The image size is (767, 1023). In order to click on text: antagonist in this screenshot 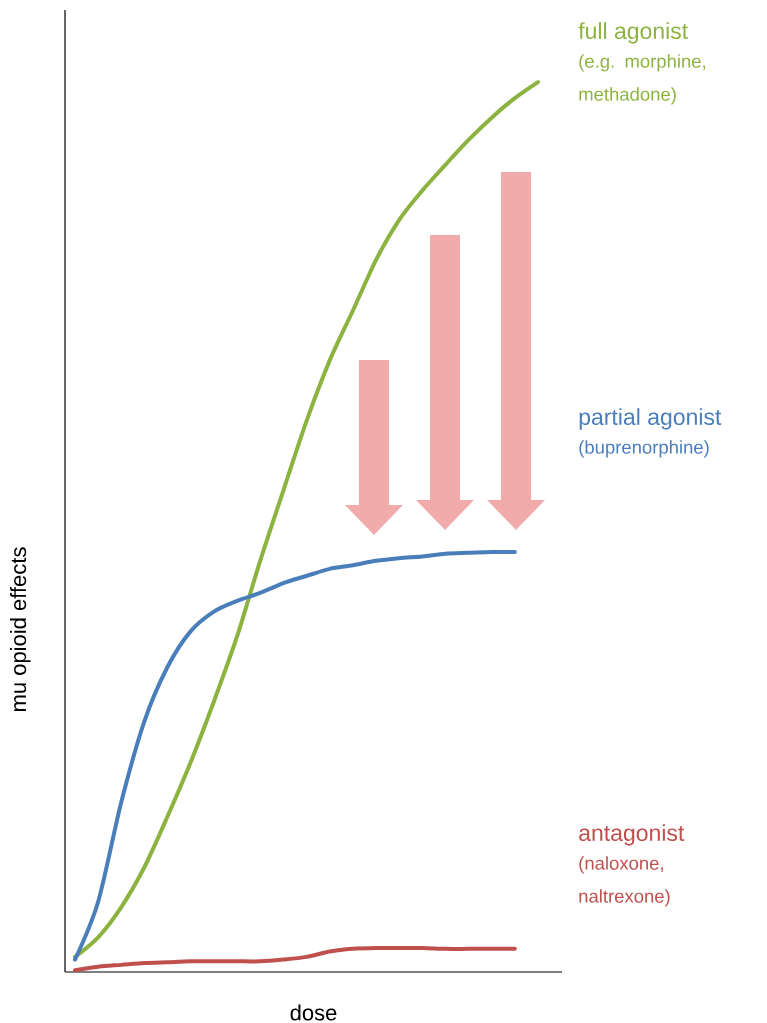, I will do `click(632, 835)`.